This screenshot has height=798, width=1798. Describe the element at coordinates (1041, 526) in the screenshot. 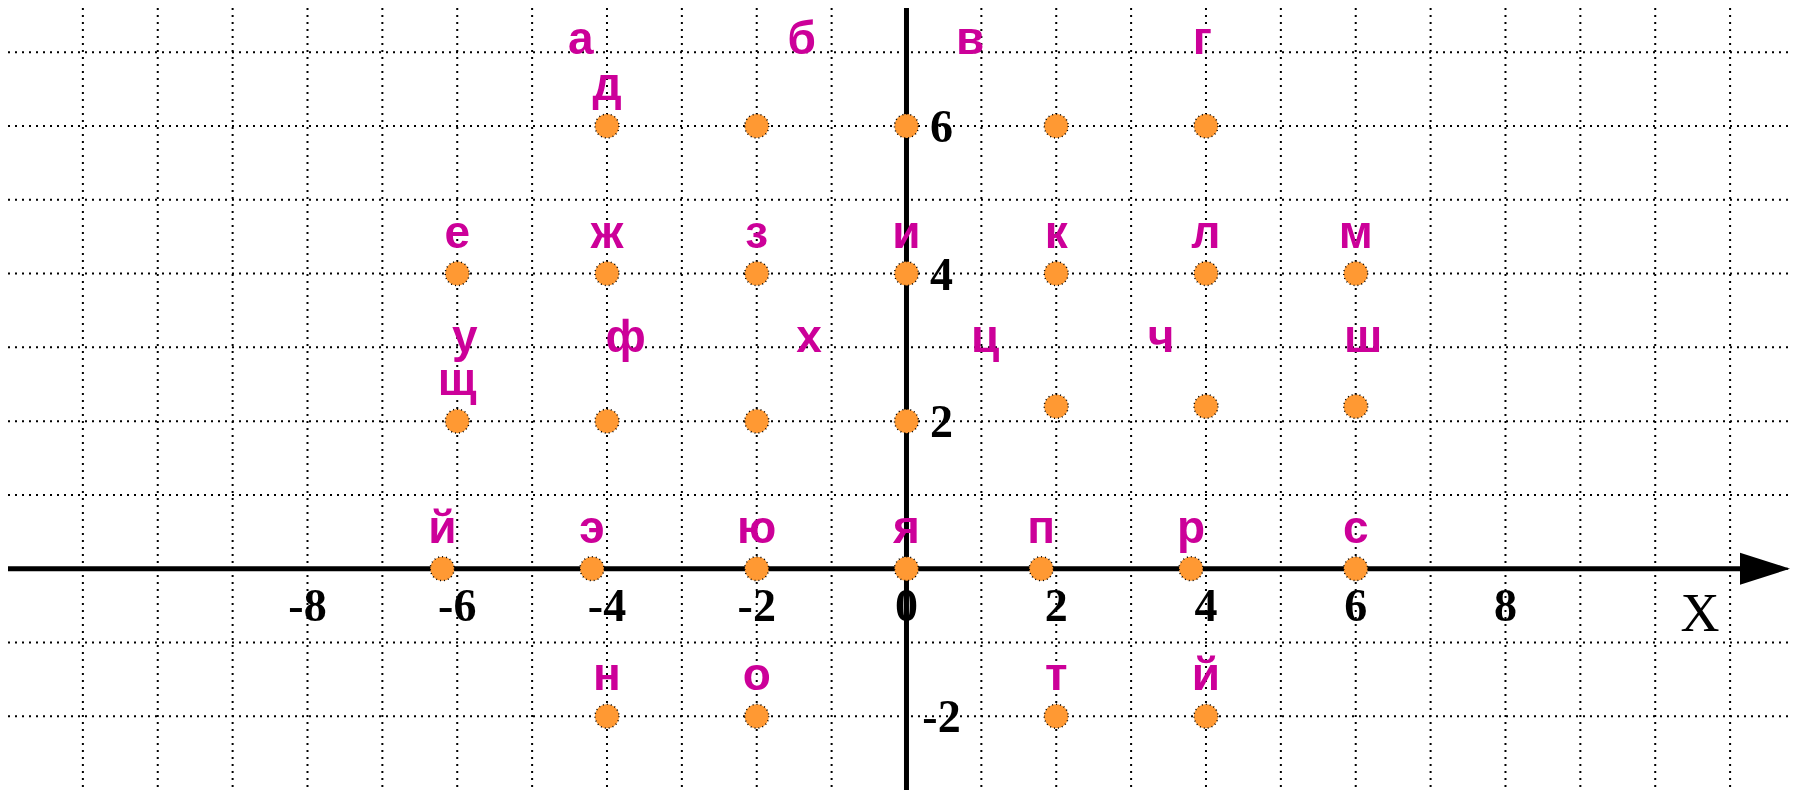

I see `annotation: п` at that location.